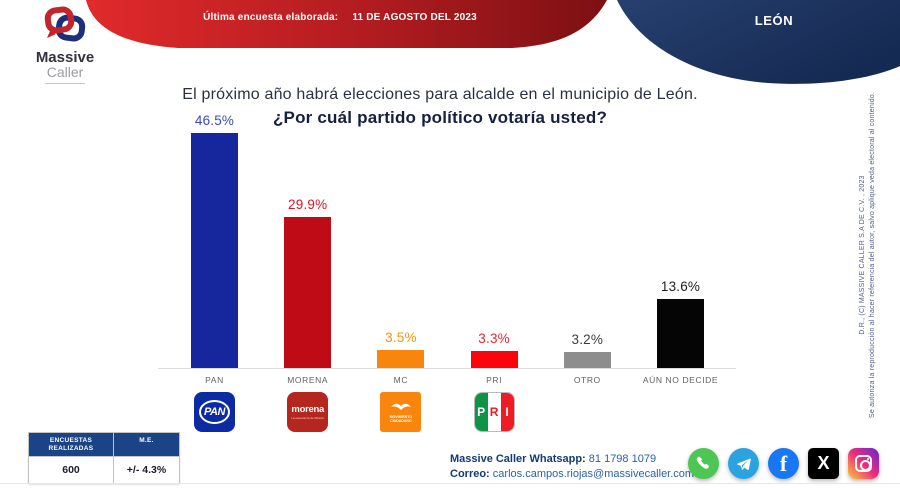 The width and height of the screenshot is (900, 488). I want to click on morena-logo: morena La esperanza de México, so click(308, 412).